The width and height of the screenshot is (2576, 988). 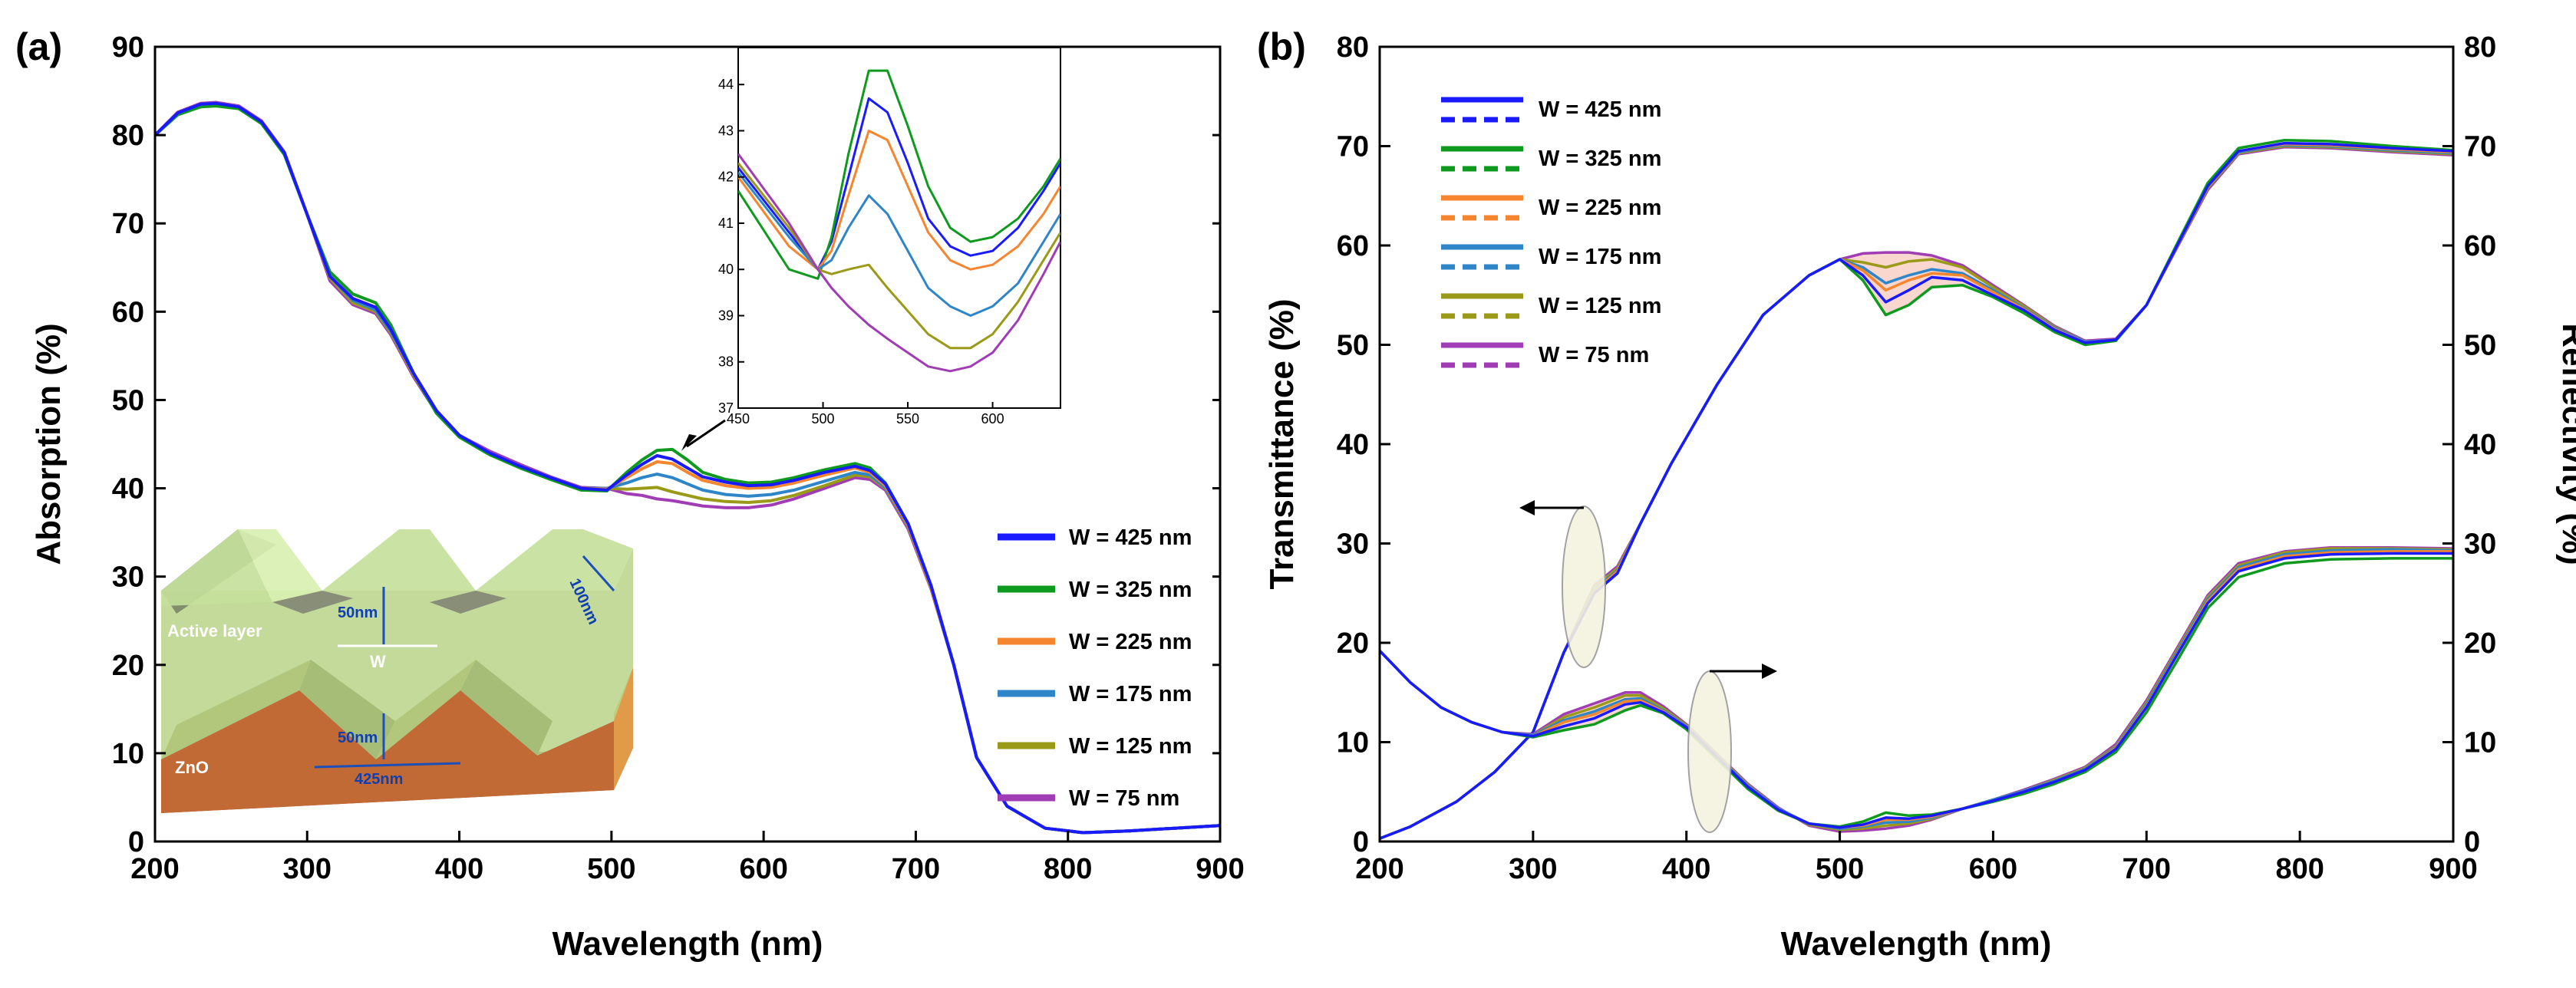 I want to click on inset-chart: 450 500 550 600 37 38 39 40 41 42 43 44, so click(x=871, y=249).